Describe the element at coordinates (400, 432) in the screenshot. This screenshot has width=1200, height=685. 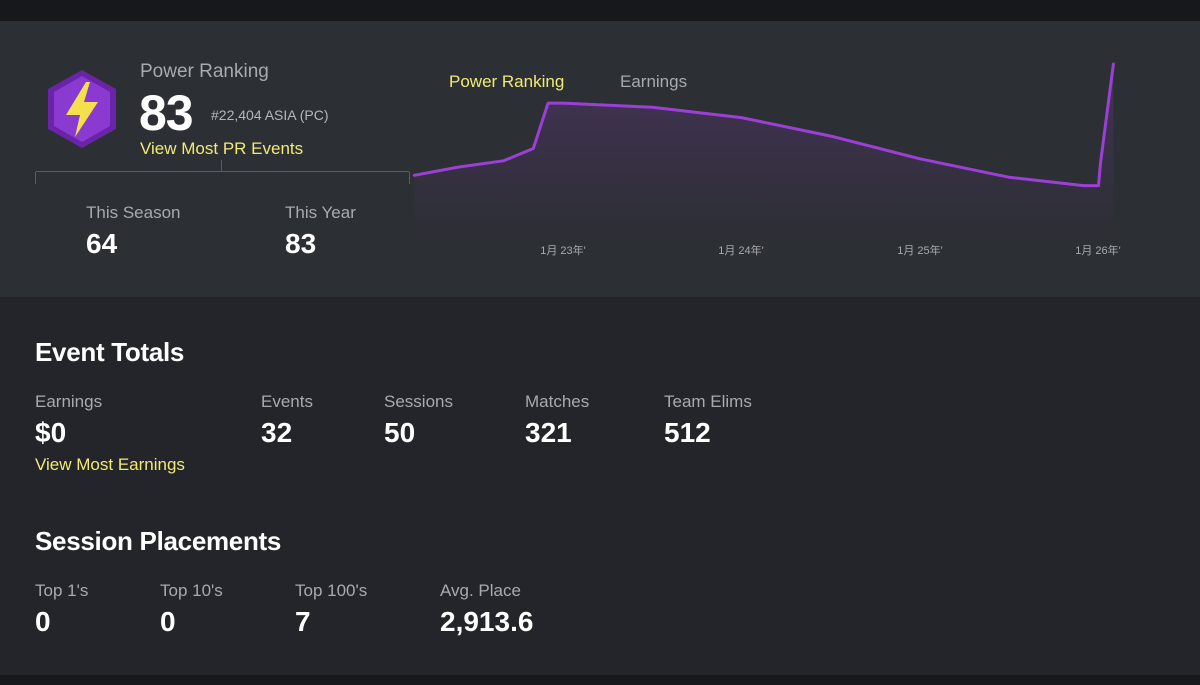
I see `sessions-value: 50` at that location.